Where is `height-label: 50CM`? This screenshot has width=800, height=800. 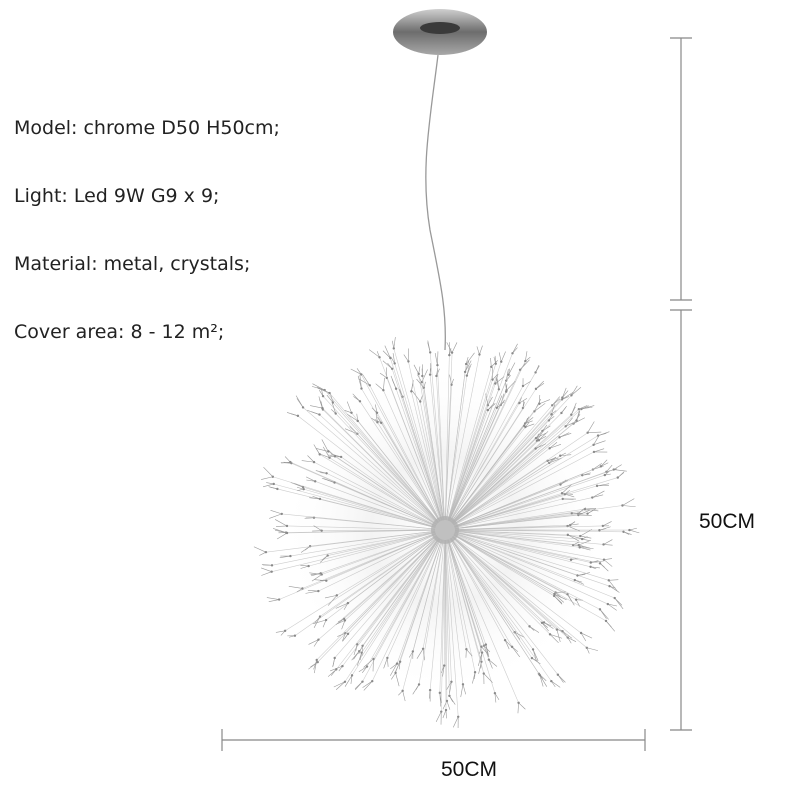
height-label: 50CM is located at coordinates (727, 521).